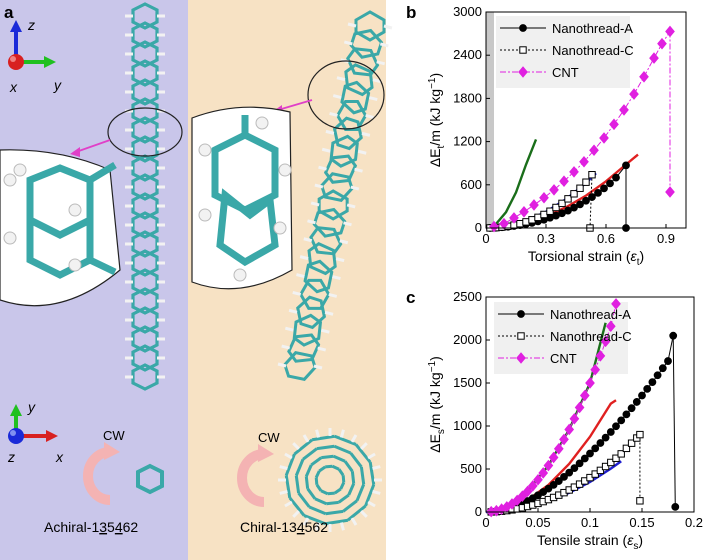  I want to click on y-tick-label: 2500, so click(467, 296).